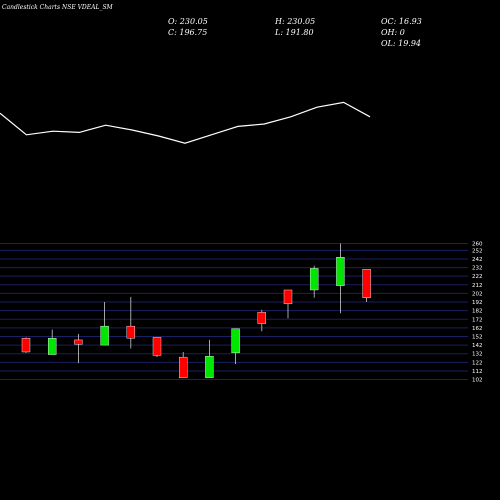 Image resolution: width=500 pixels, height=500 pixels. Describe the element at coordinates (188, 21) in the screenshot. I see `open-label: O: 230.05` at that location.